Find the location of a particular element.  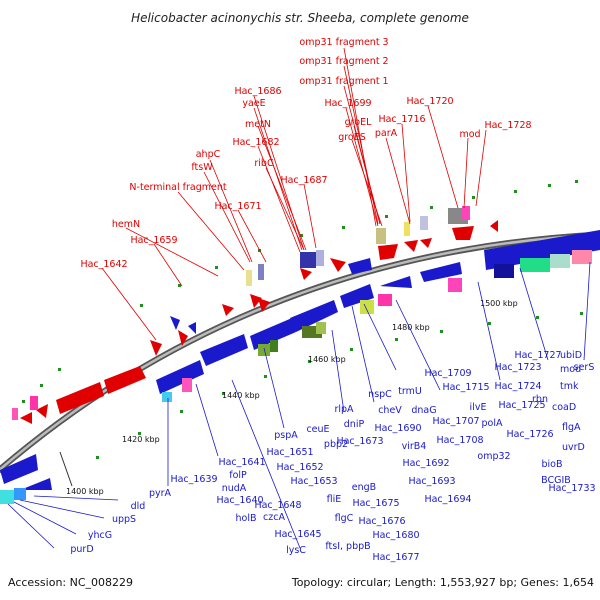

gene-label: Hac_1653 is located at coordinates (313, 481).